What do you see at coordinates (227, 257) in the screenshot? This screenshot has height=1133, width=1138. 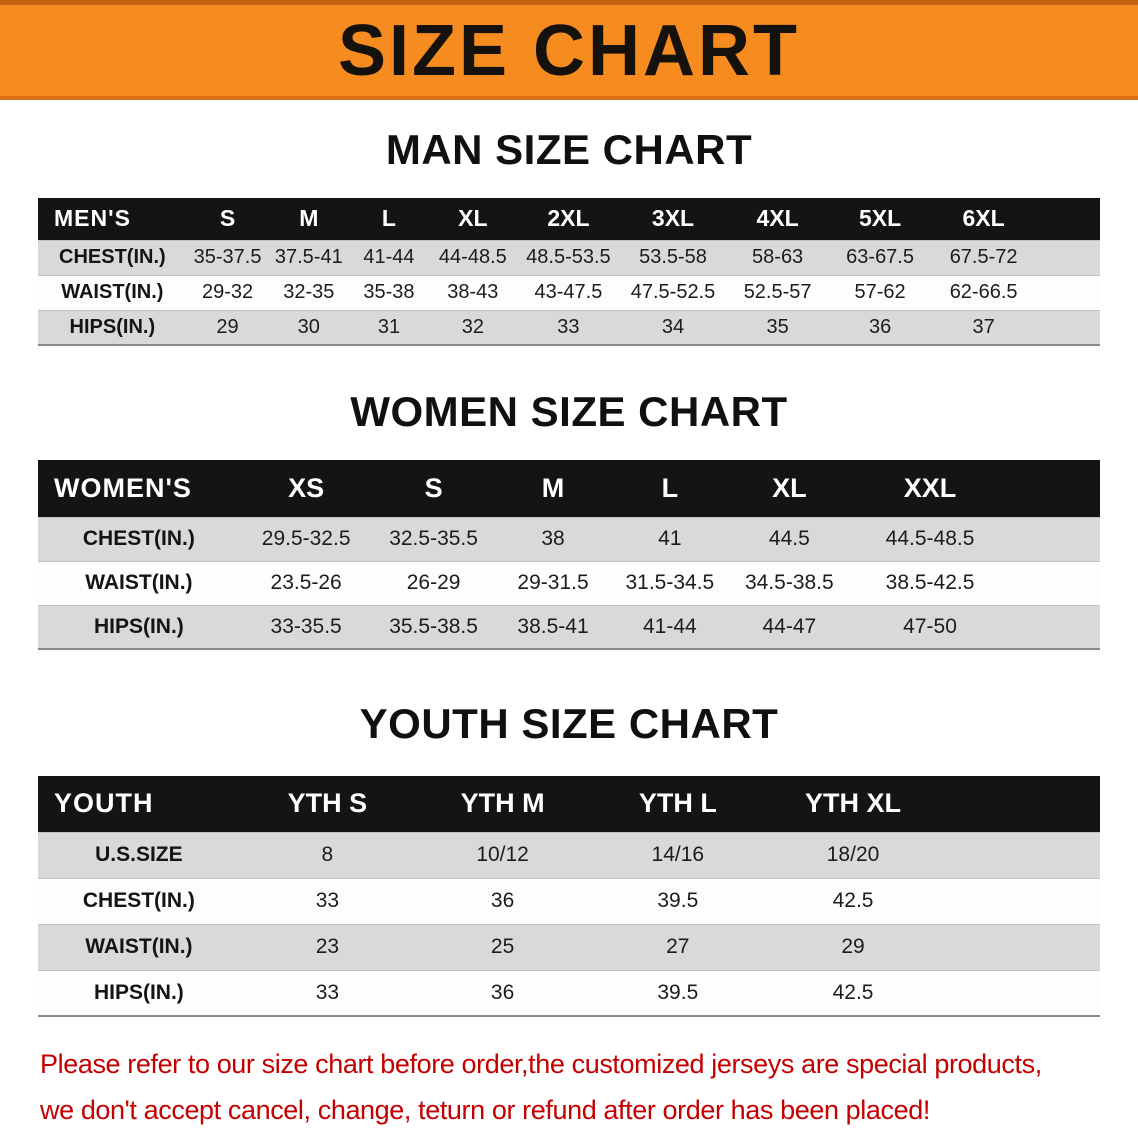 I see `size-value-cell: 35-37.5` at bounding box center [227, 257].